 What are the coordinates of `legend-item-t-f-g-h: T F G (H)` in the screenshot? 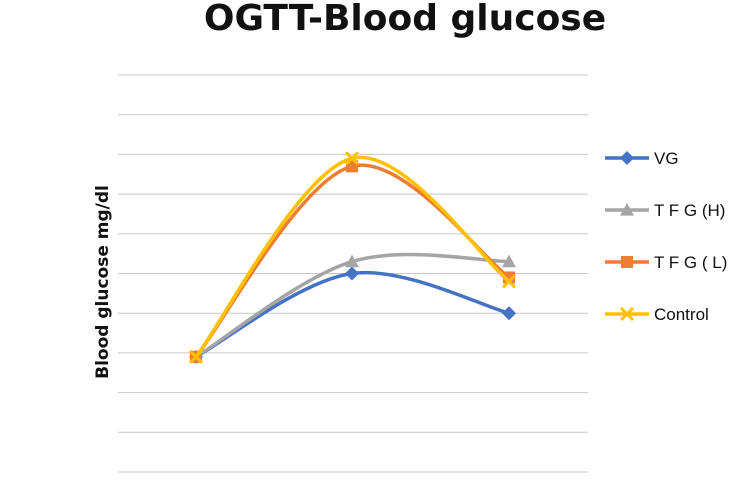 It's located at (665, 210).